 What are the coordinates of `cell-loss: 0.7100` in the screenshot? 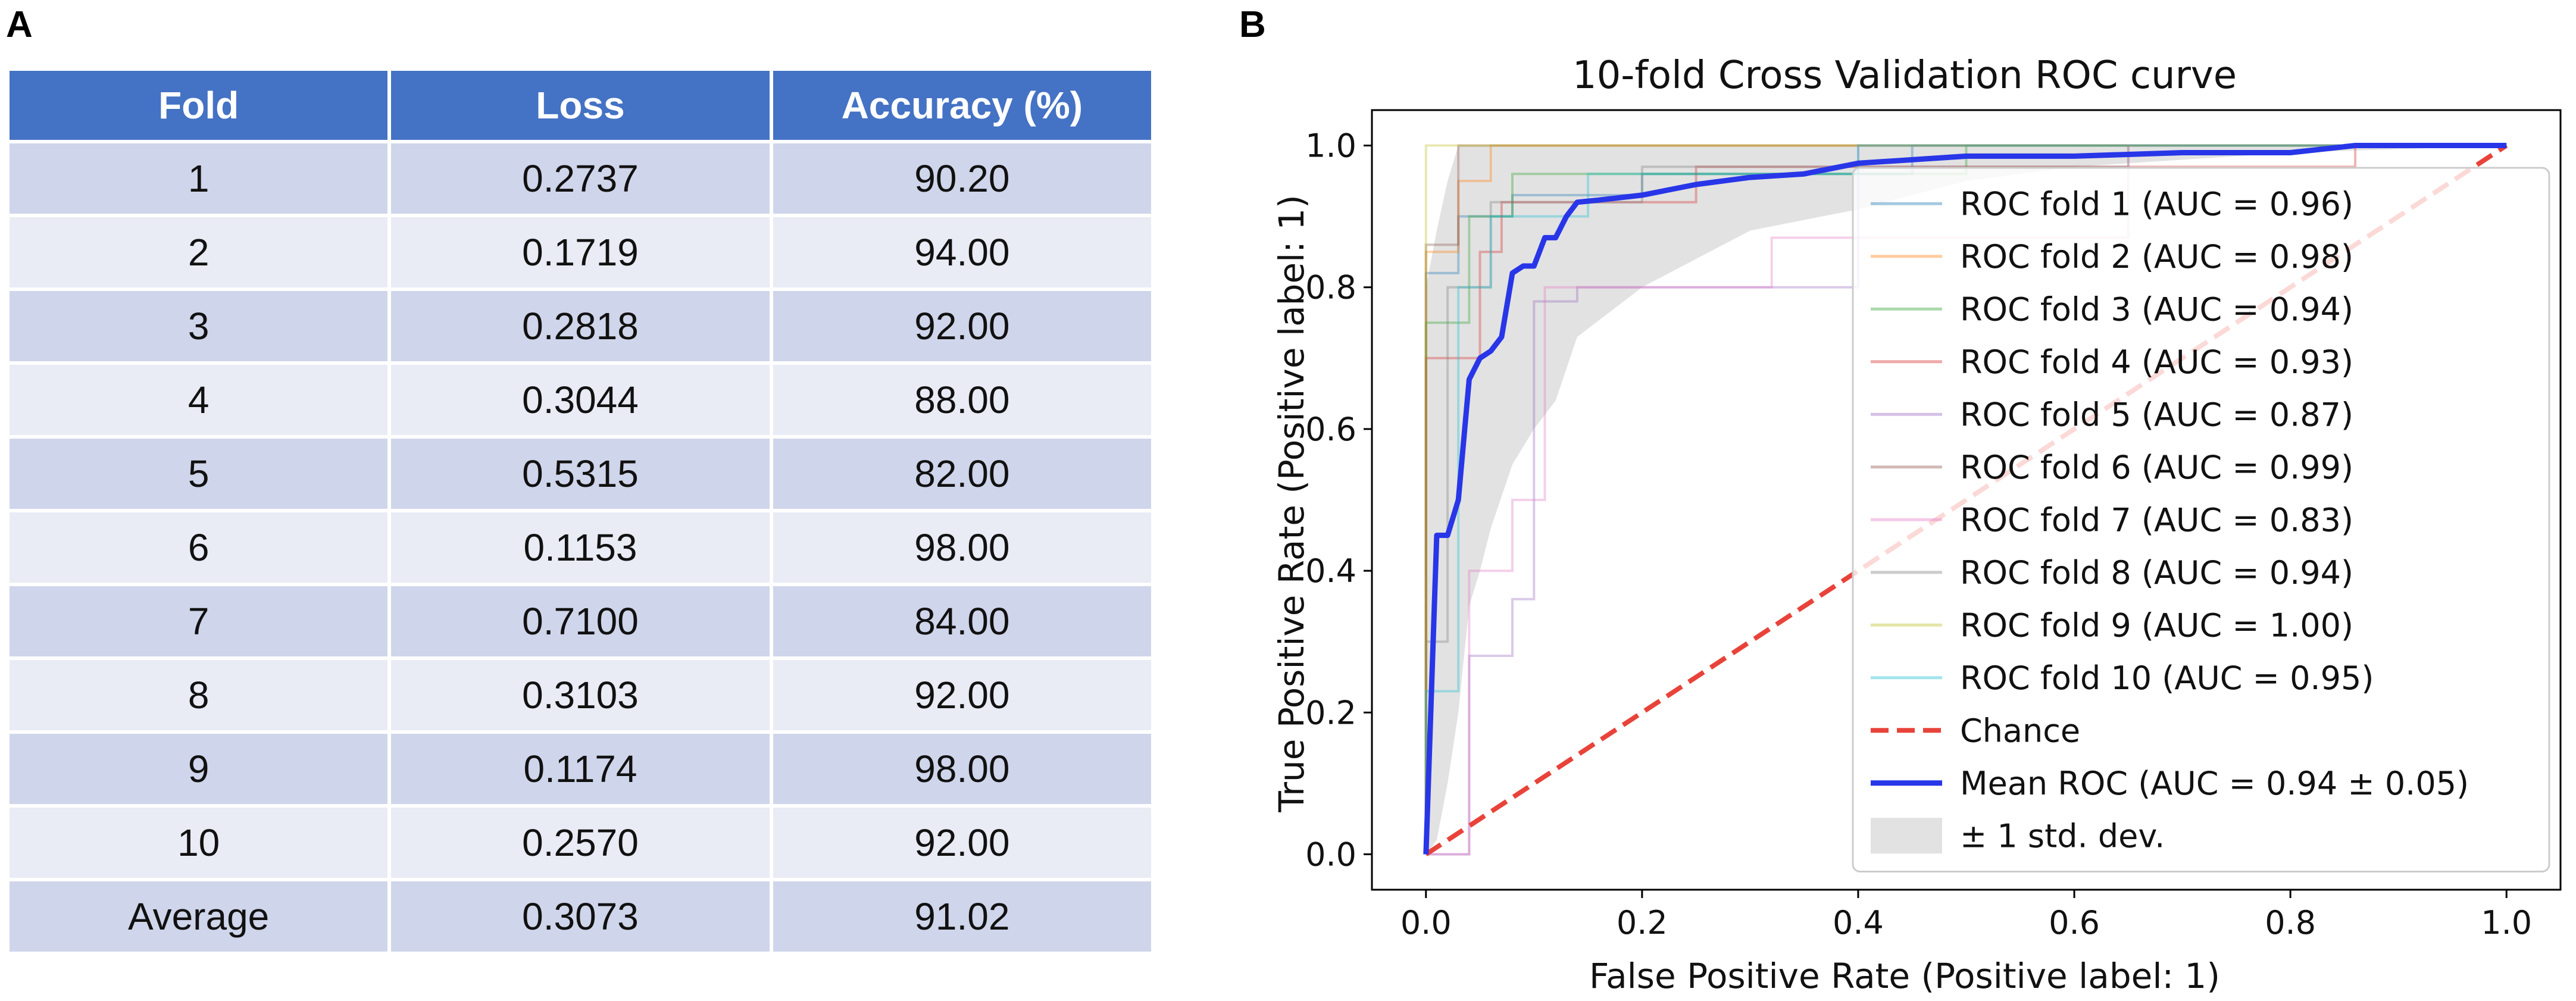 It's located at (580, 621).